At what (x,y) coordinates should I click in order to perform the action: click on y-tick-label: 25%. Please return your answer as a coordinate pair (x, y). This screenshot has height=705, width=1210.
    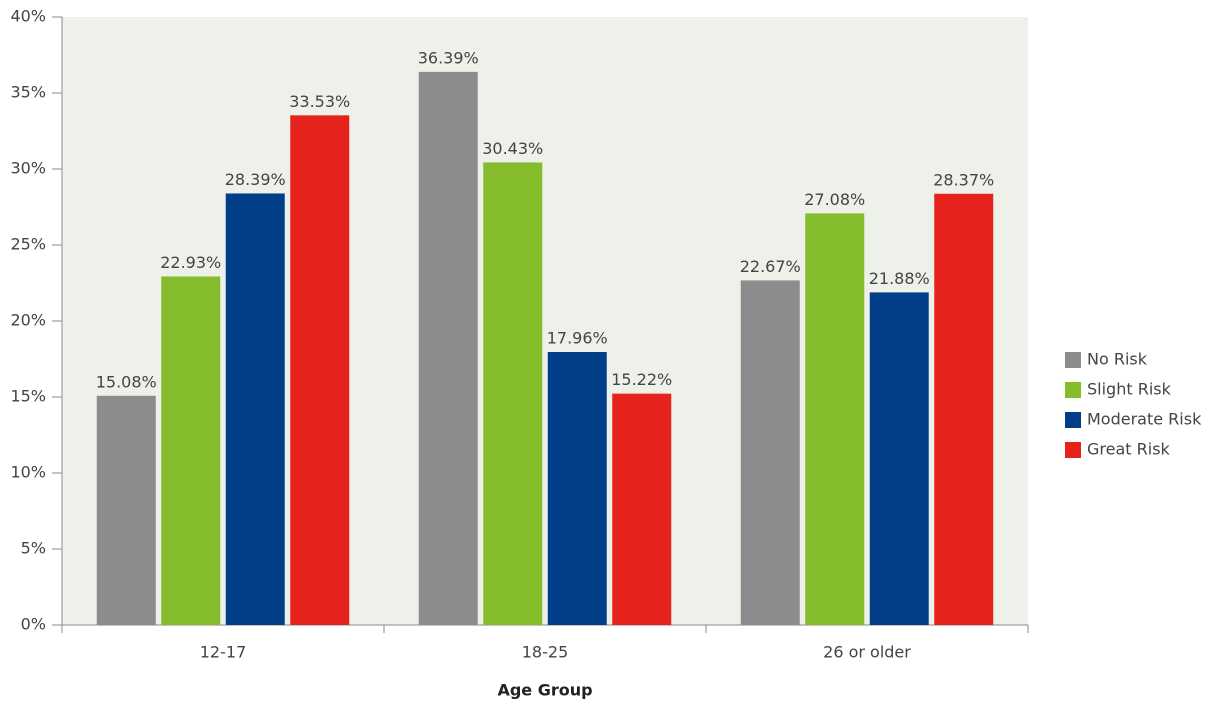
    Looking at the image, I should click on (28, 244).